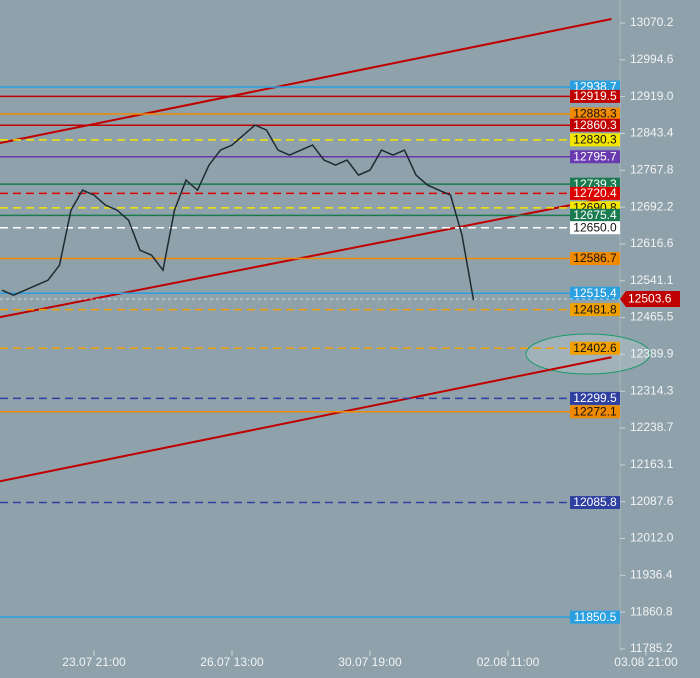 This screenshot has width=700, height=678. I want to click on x-tick-label: 30.07 19:00, so click(370, 662).